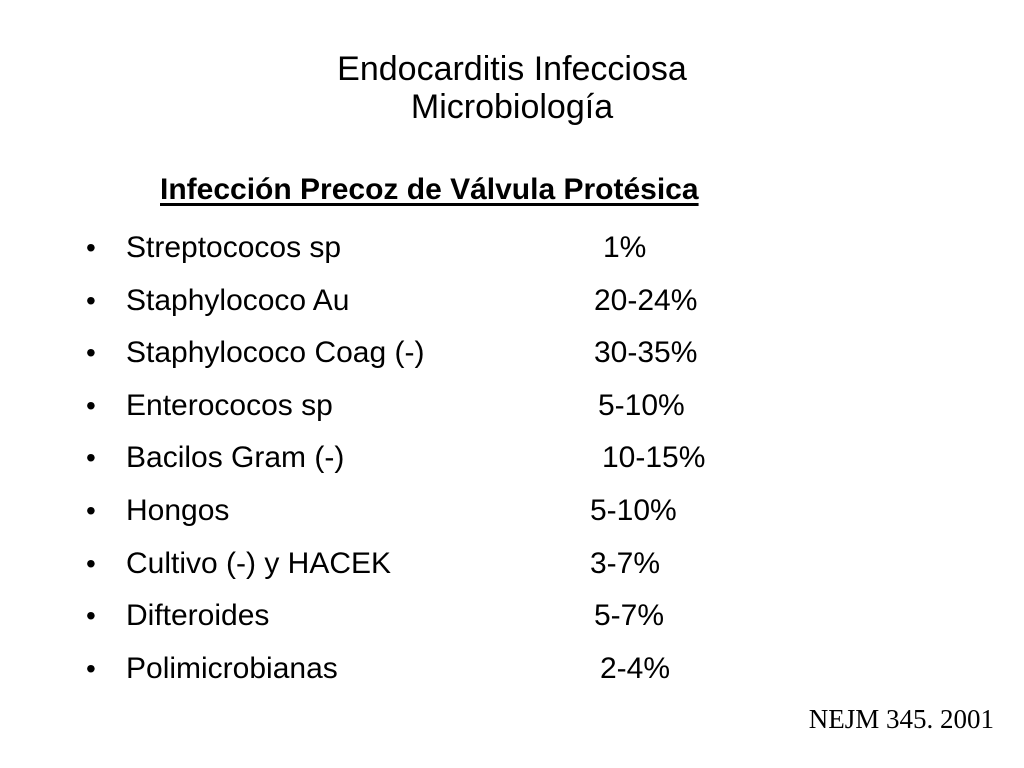  Describe the element at coordinates (229, 405) in the screenshot. I see `organism-name: Enterococos sp` at that location.